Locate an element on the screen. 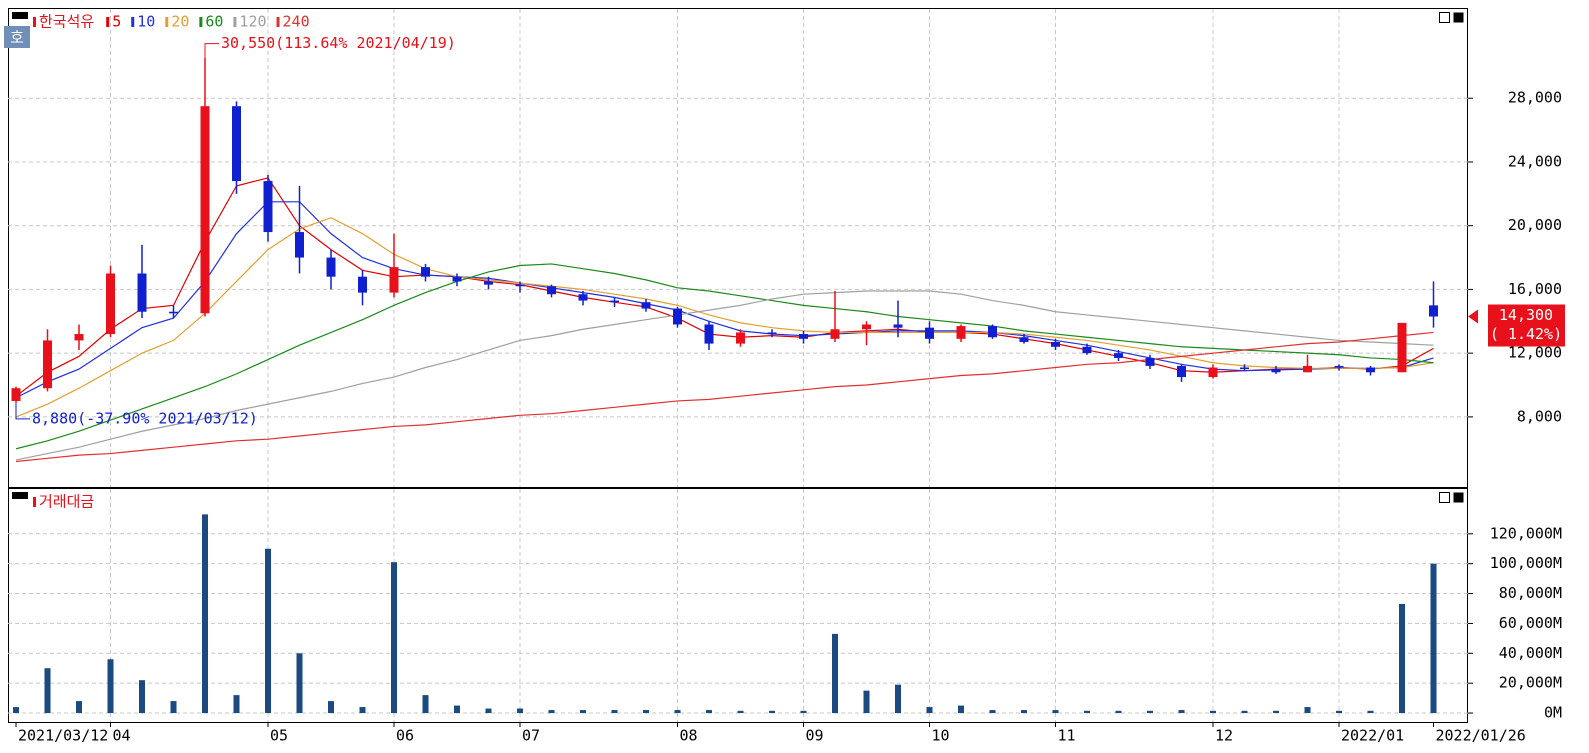  price-tag-label: 14,300 is located at coordinates (1526, 315).